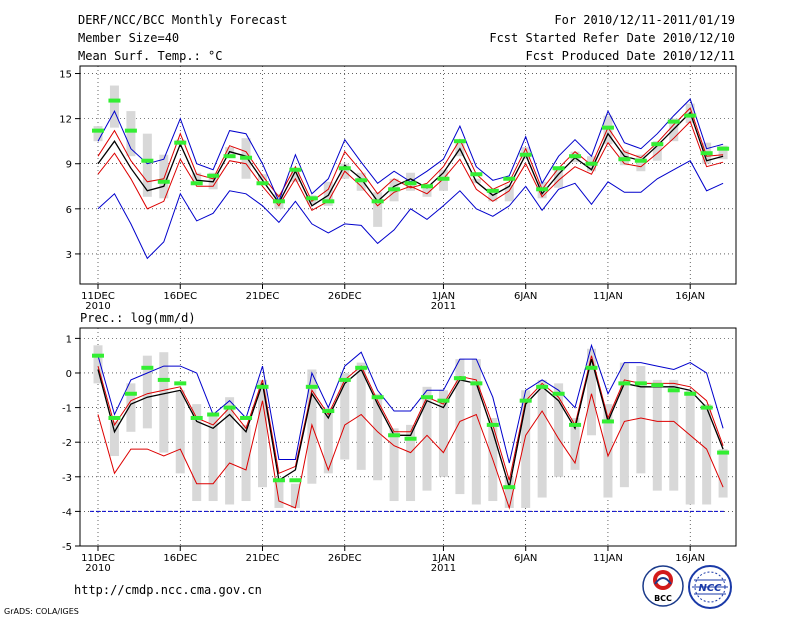 Image resolution: width=800 pixels, height=618 pixels. I want to click on chart-title: DERF/NCC/BCC Monthly Forecast, so click(183, 20).